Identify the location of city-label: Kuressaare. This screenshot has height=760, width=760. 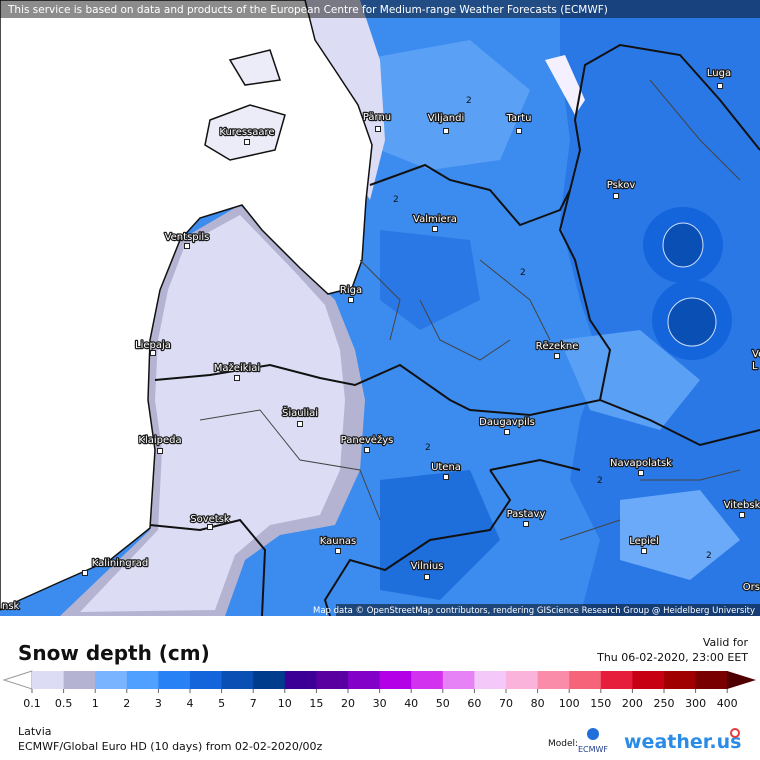
(246, 132).